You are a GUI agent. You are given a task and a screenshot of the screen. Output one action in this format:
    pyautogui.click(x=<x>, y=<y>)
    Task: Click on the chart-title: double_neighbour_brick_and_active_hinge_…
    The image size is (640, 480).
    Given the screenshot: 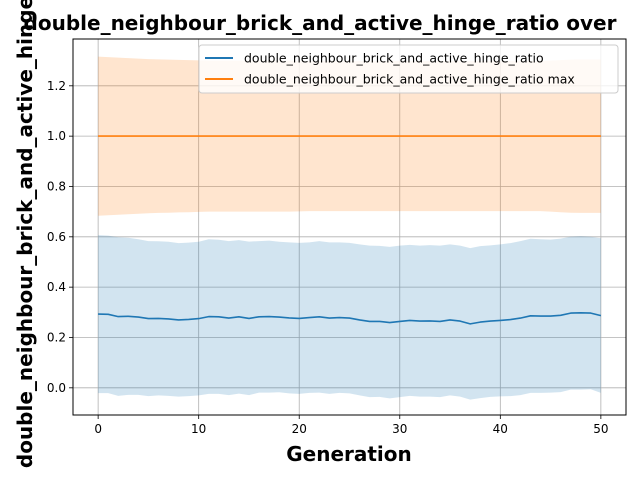 What is the action you would take?
    pyautogui.click(x=320, y=23)
    